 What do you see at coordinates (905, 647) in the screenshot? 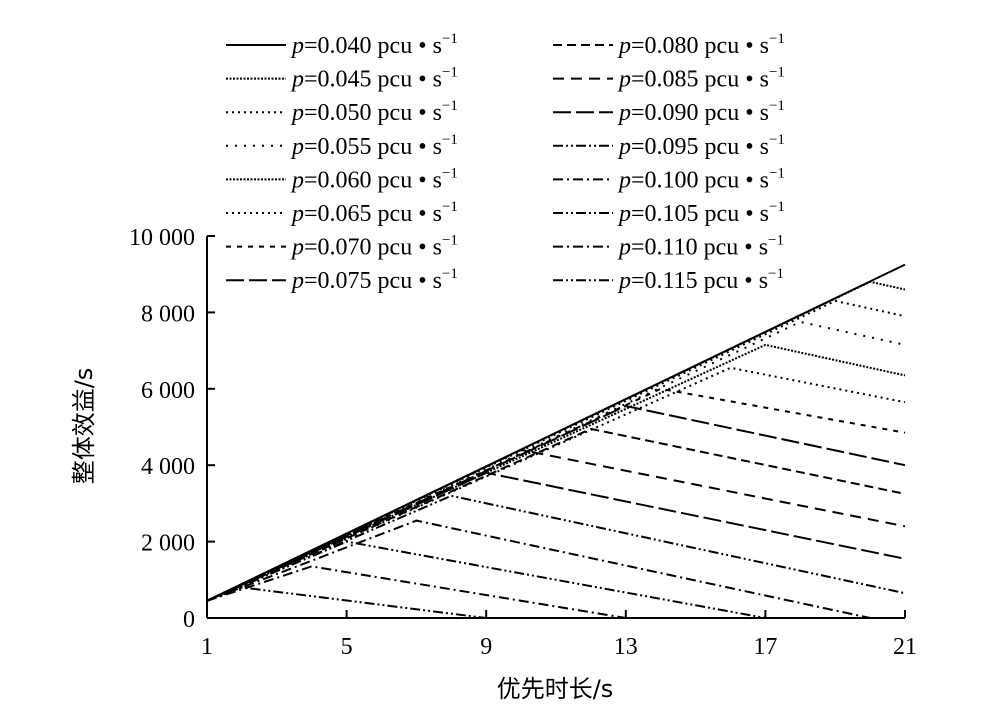
I see `x-tick-label: 21` at bounding box center [905, 647].